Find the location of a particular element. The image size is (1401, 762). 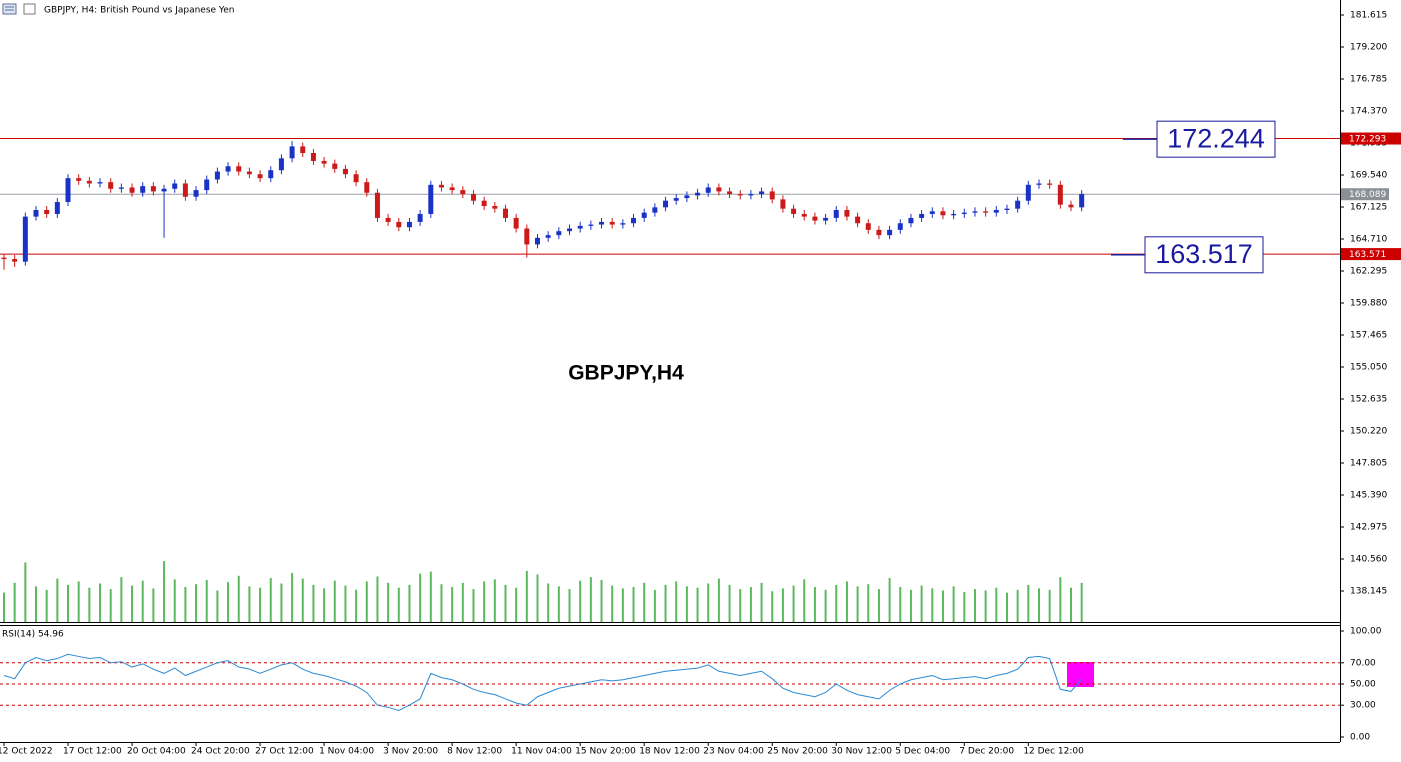

rsi-label: RSI(14) 54.96 is located at coordinates (33, 635).